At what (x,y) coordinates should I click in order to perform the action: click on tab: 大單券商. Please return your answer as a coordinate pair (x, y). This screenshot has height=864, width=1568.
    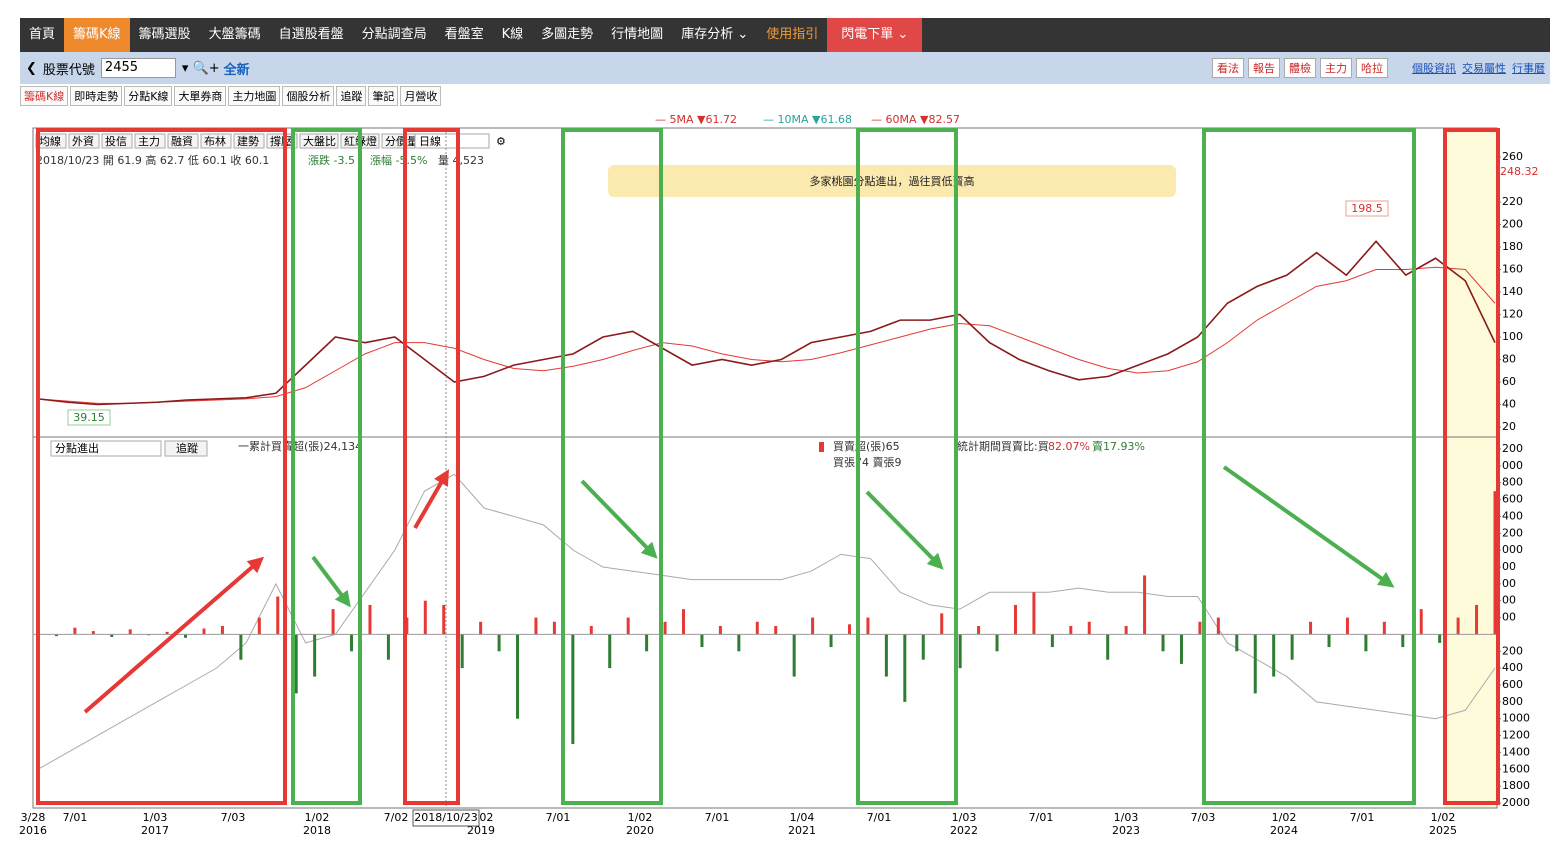
    Looking at the image, I should click on (200, 96).